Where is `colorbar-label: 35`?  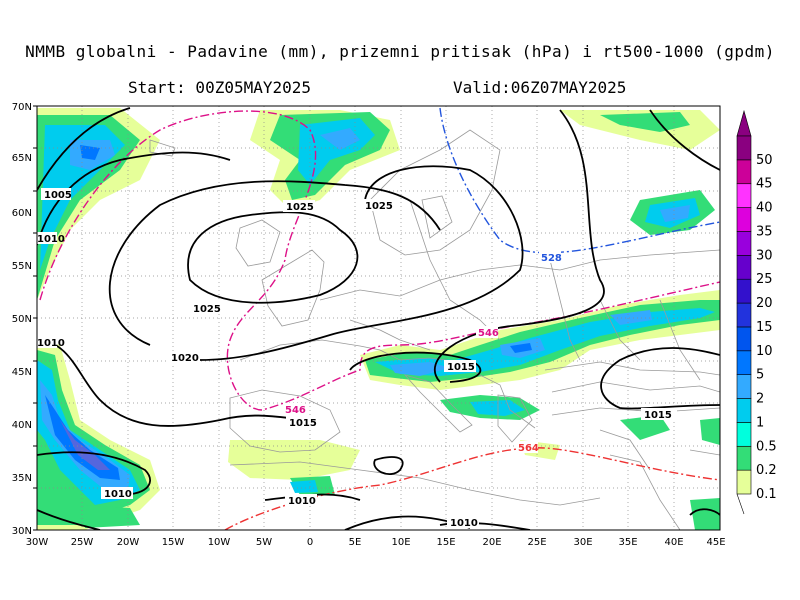 colorbar-label: 35 is located at coordinates (764, 231).